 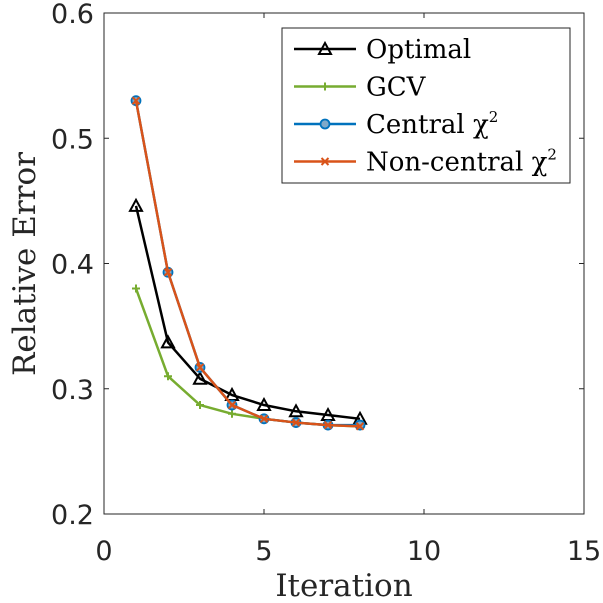 I want to click on x-axis-title: Iteration, so click(x=343, y=585).